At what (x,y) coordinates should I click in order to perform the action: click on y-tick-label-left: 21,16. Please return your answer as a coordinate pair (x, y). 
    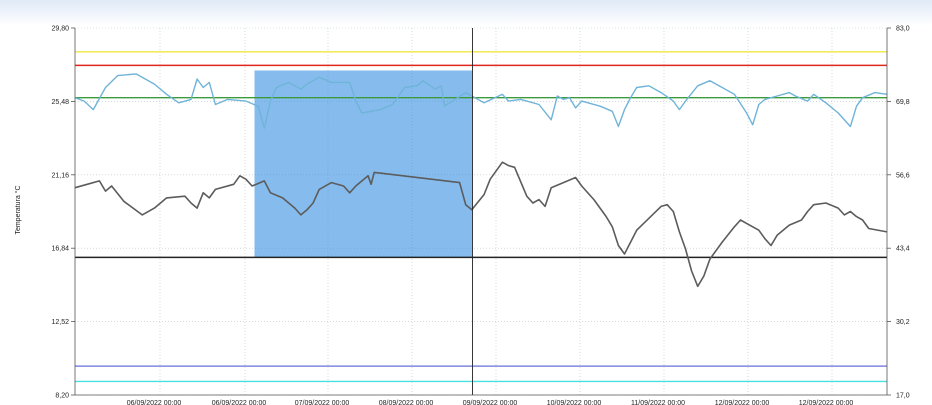
    Looking at the image, I should click on (60, 175).